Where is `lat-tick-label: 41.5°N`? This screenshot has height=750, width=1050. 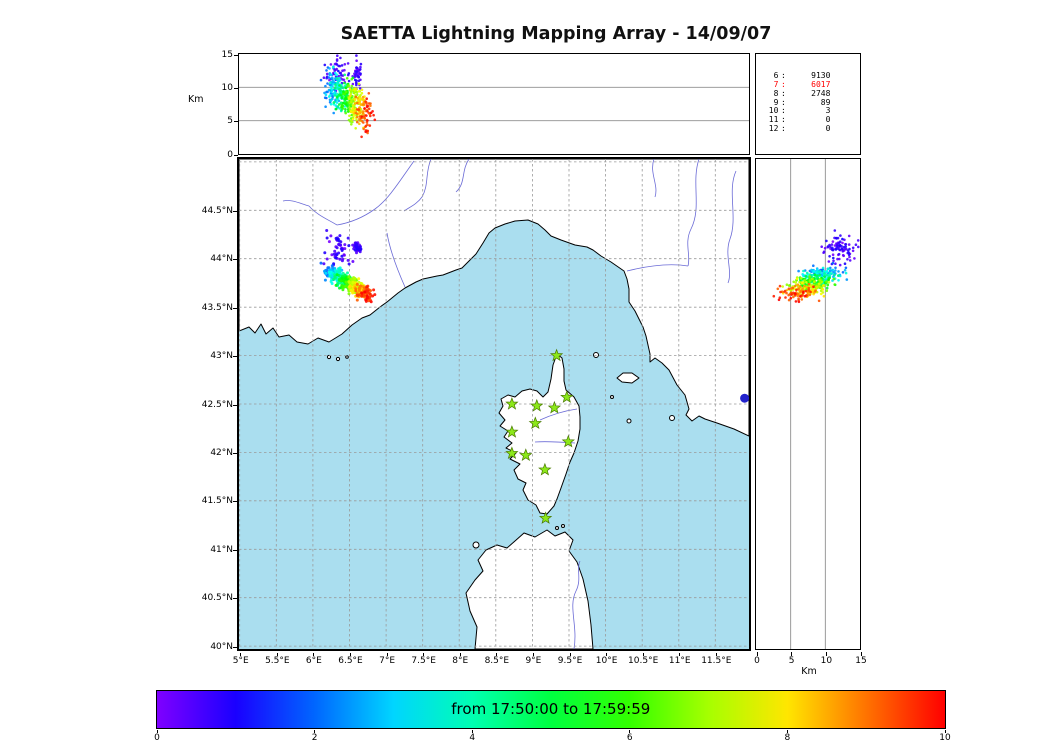 lat-tick-label: 41.5°N is located at coordinates (217, 501).